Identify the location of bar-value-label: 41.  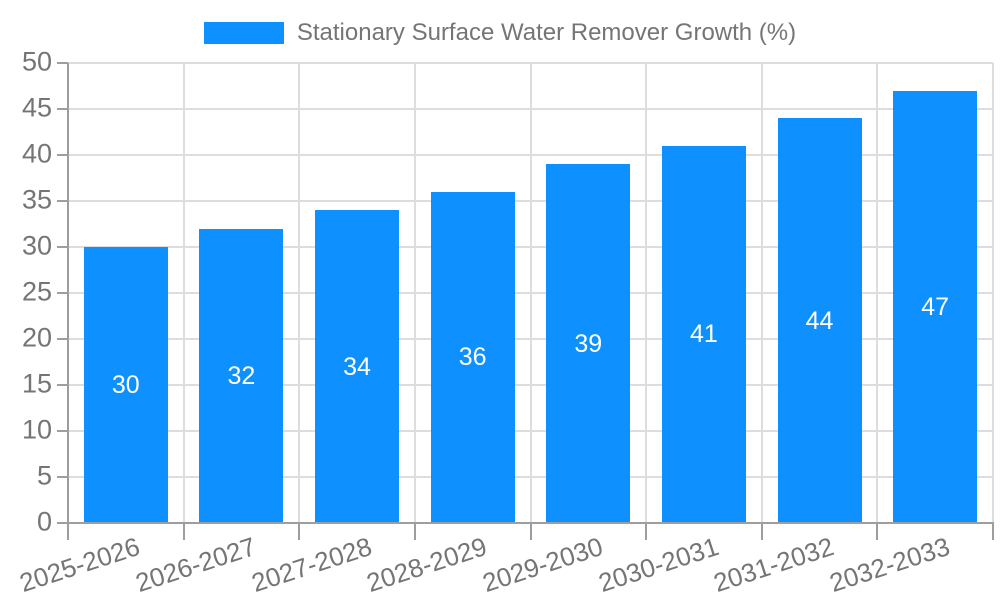
(704, 334).